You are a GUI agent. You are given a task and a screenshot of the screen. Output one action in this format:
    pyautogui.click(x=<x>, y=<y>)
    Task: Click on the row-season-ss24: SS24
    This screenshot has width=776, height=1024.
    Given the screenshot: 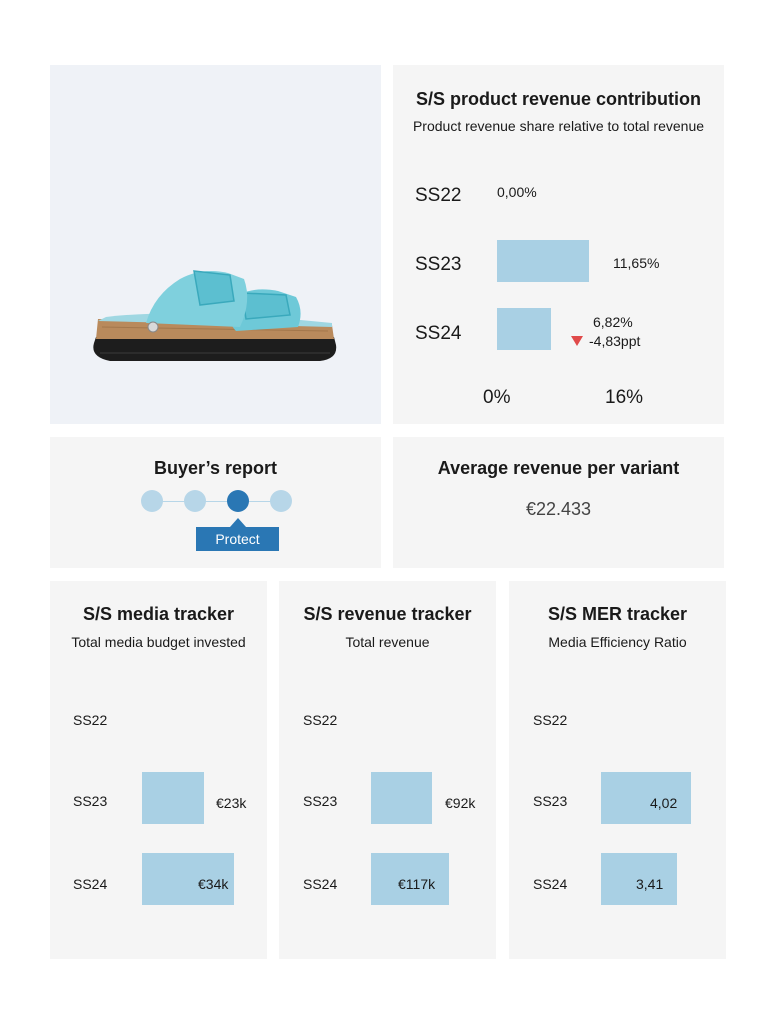 What is the action you would take?
    pyautogui.click(x=438, y=333)
    